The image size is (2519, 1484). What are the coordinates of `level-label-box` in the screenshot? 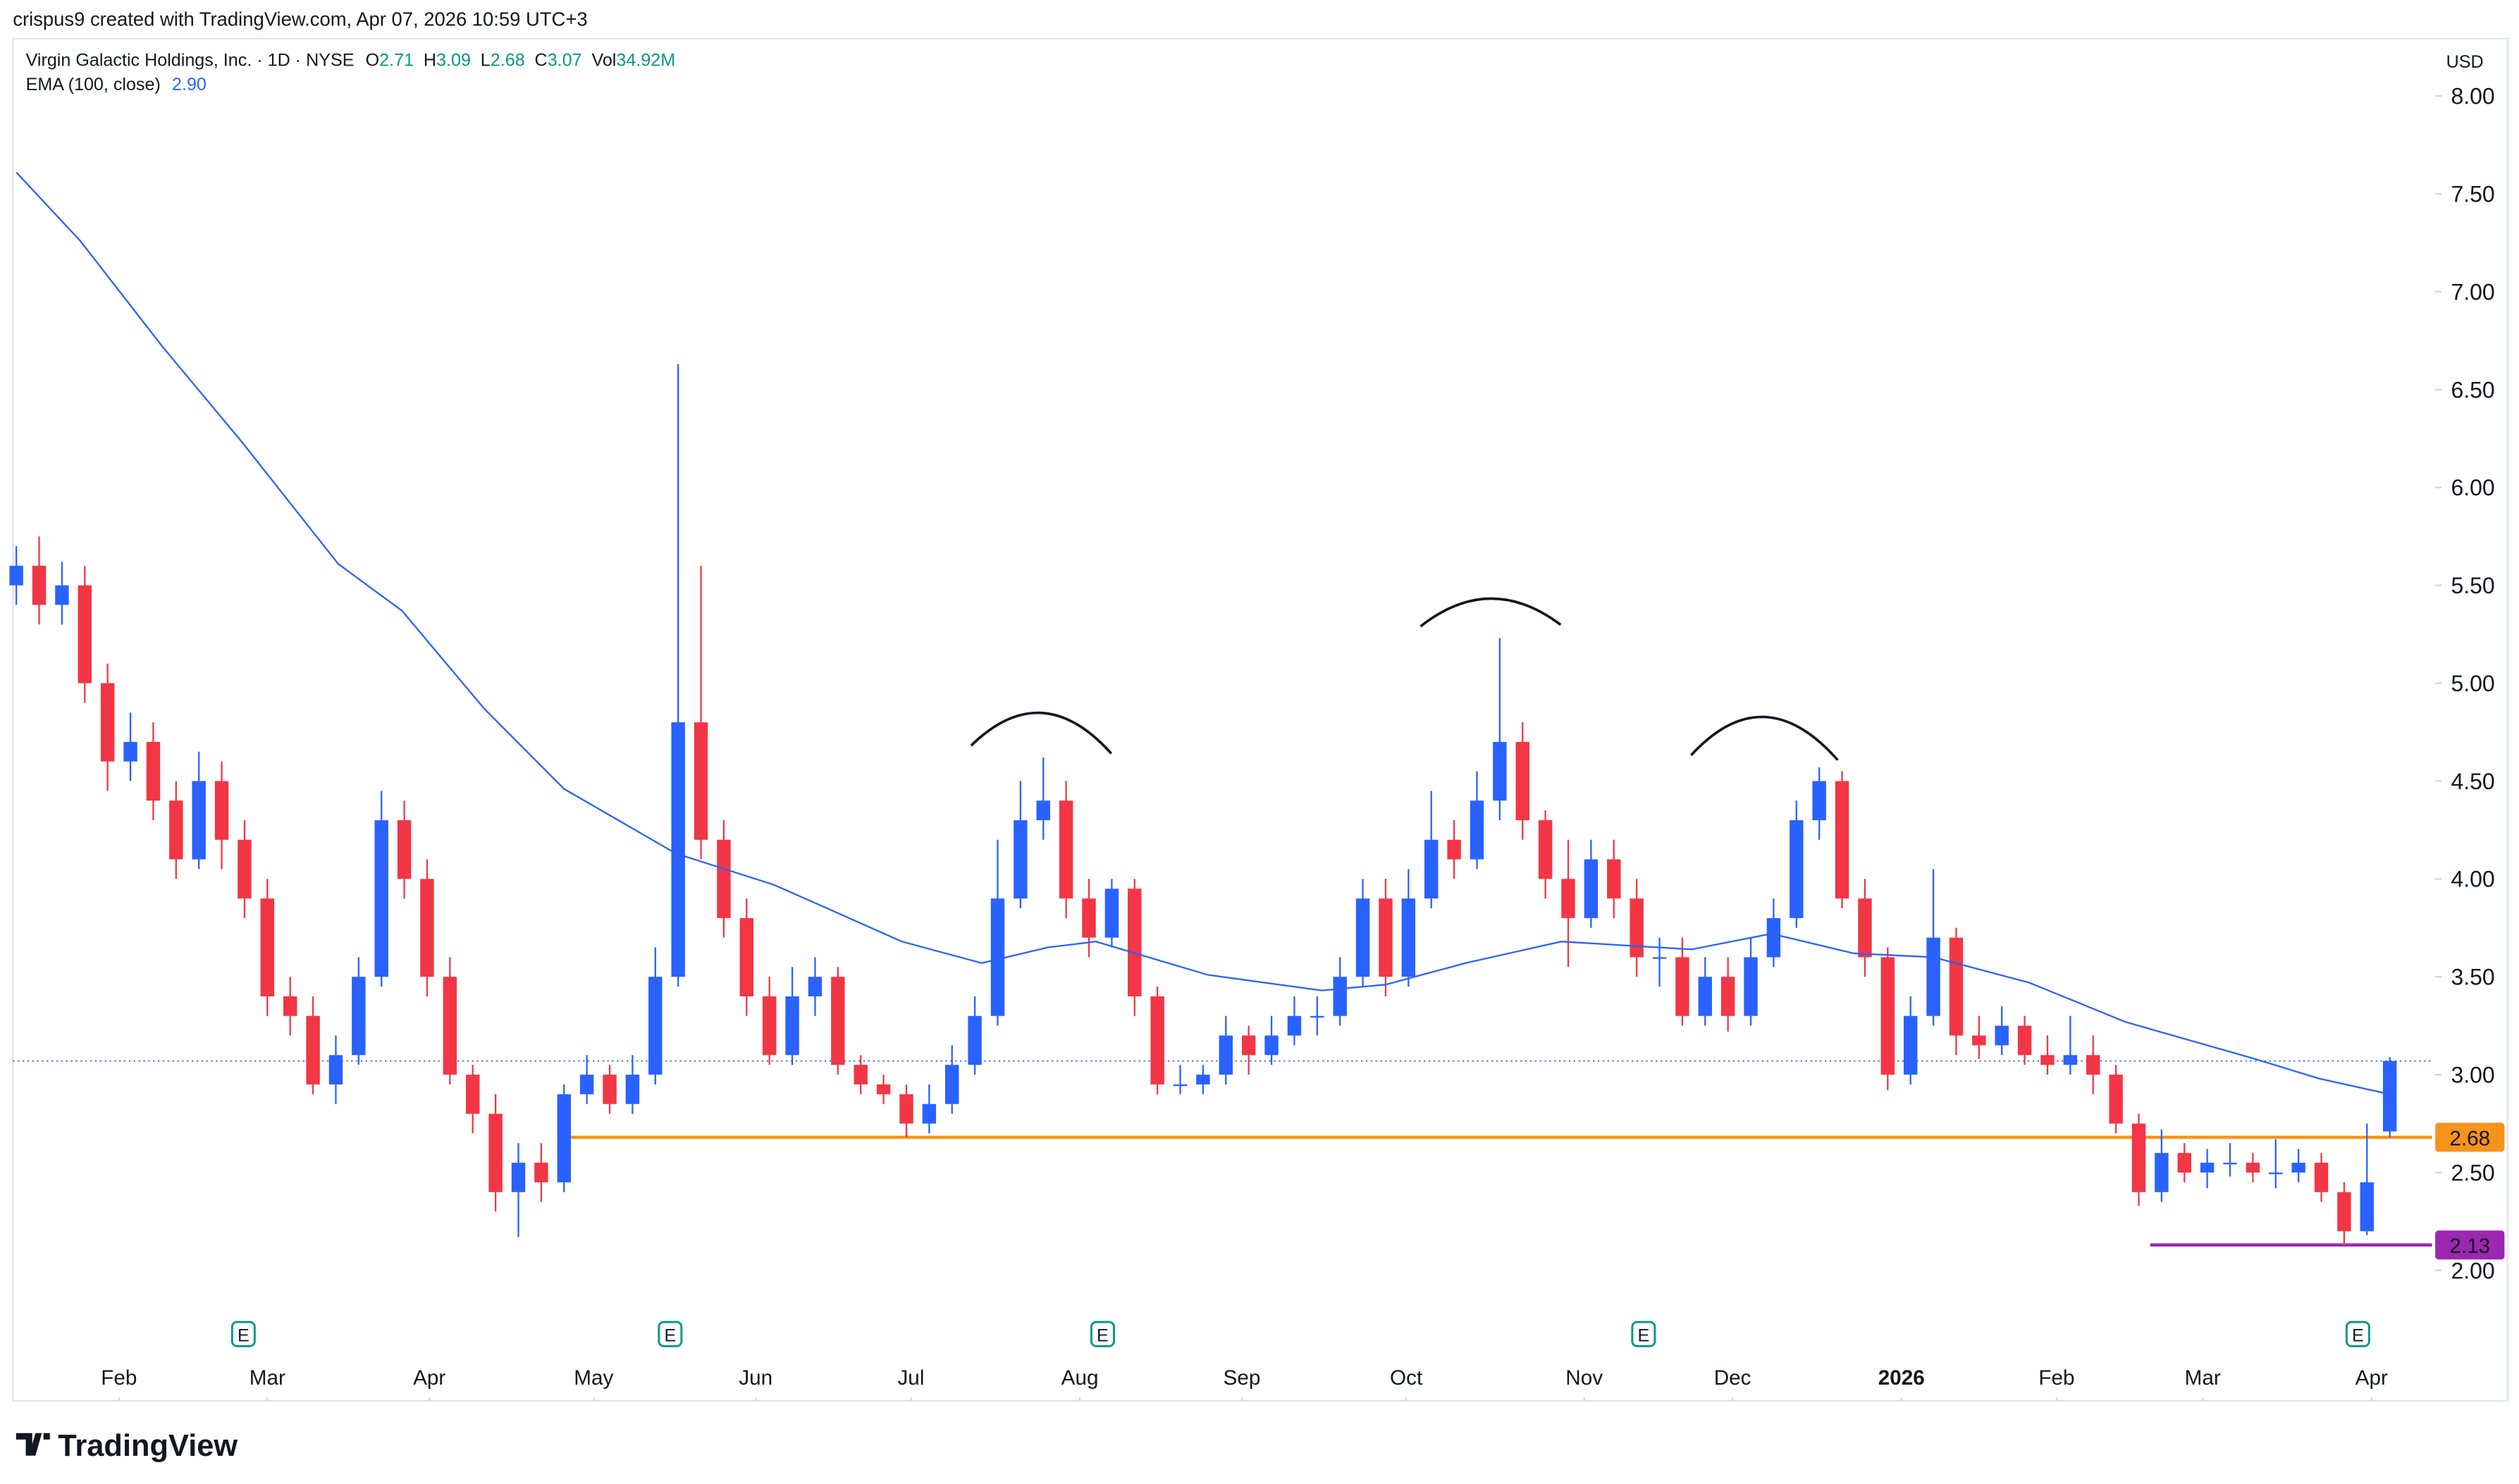 It's located at (2470, 1245).